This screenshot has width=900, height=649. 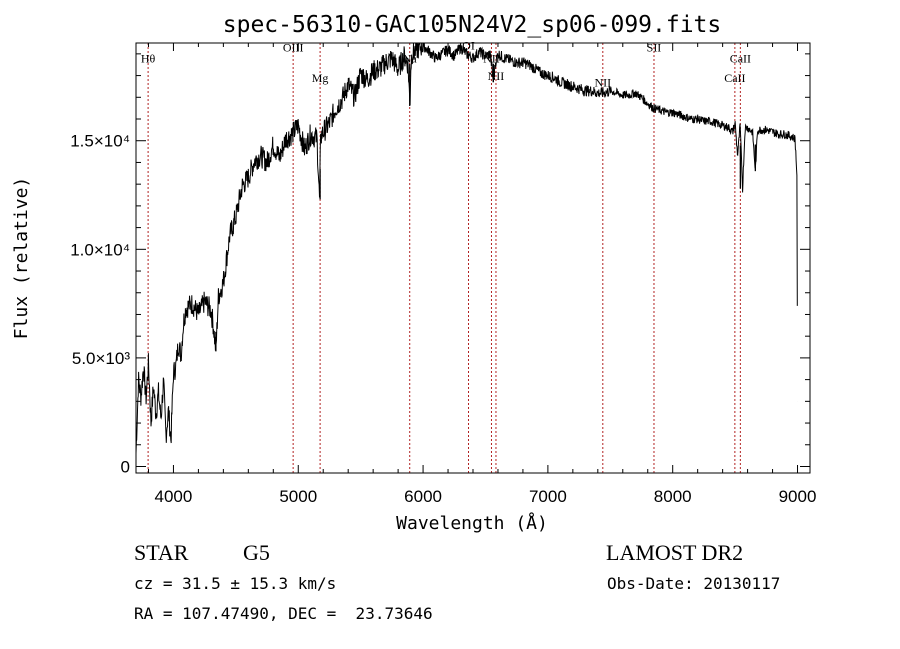 I want to click on x-tick-label: 6000, so click(x=423, y=496).